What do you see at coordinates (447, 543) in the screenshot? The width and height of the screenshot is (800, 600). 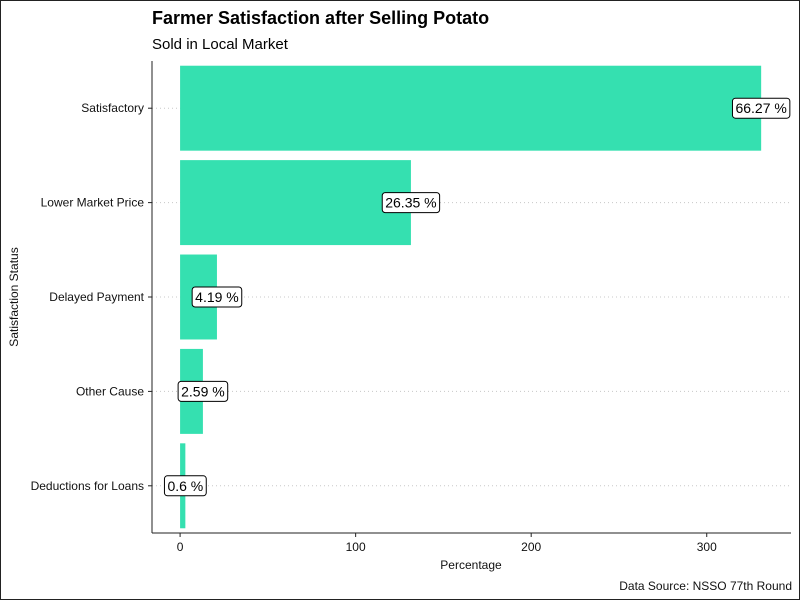 I see `x-axis-ticks: 0 100 200 300` at bounding box center [447, 543].